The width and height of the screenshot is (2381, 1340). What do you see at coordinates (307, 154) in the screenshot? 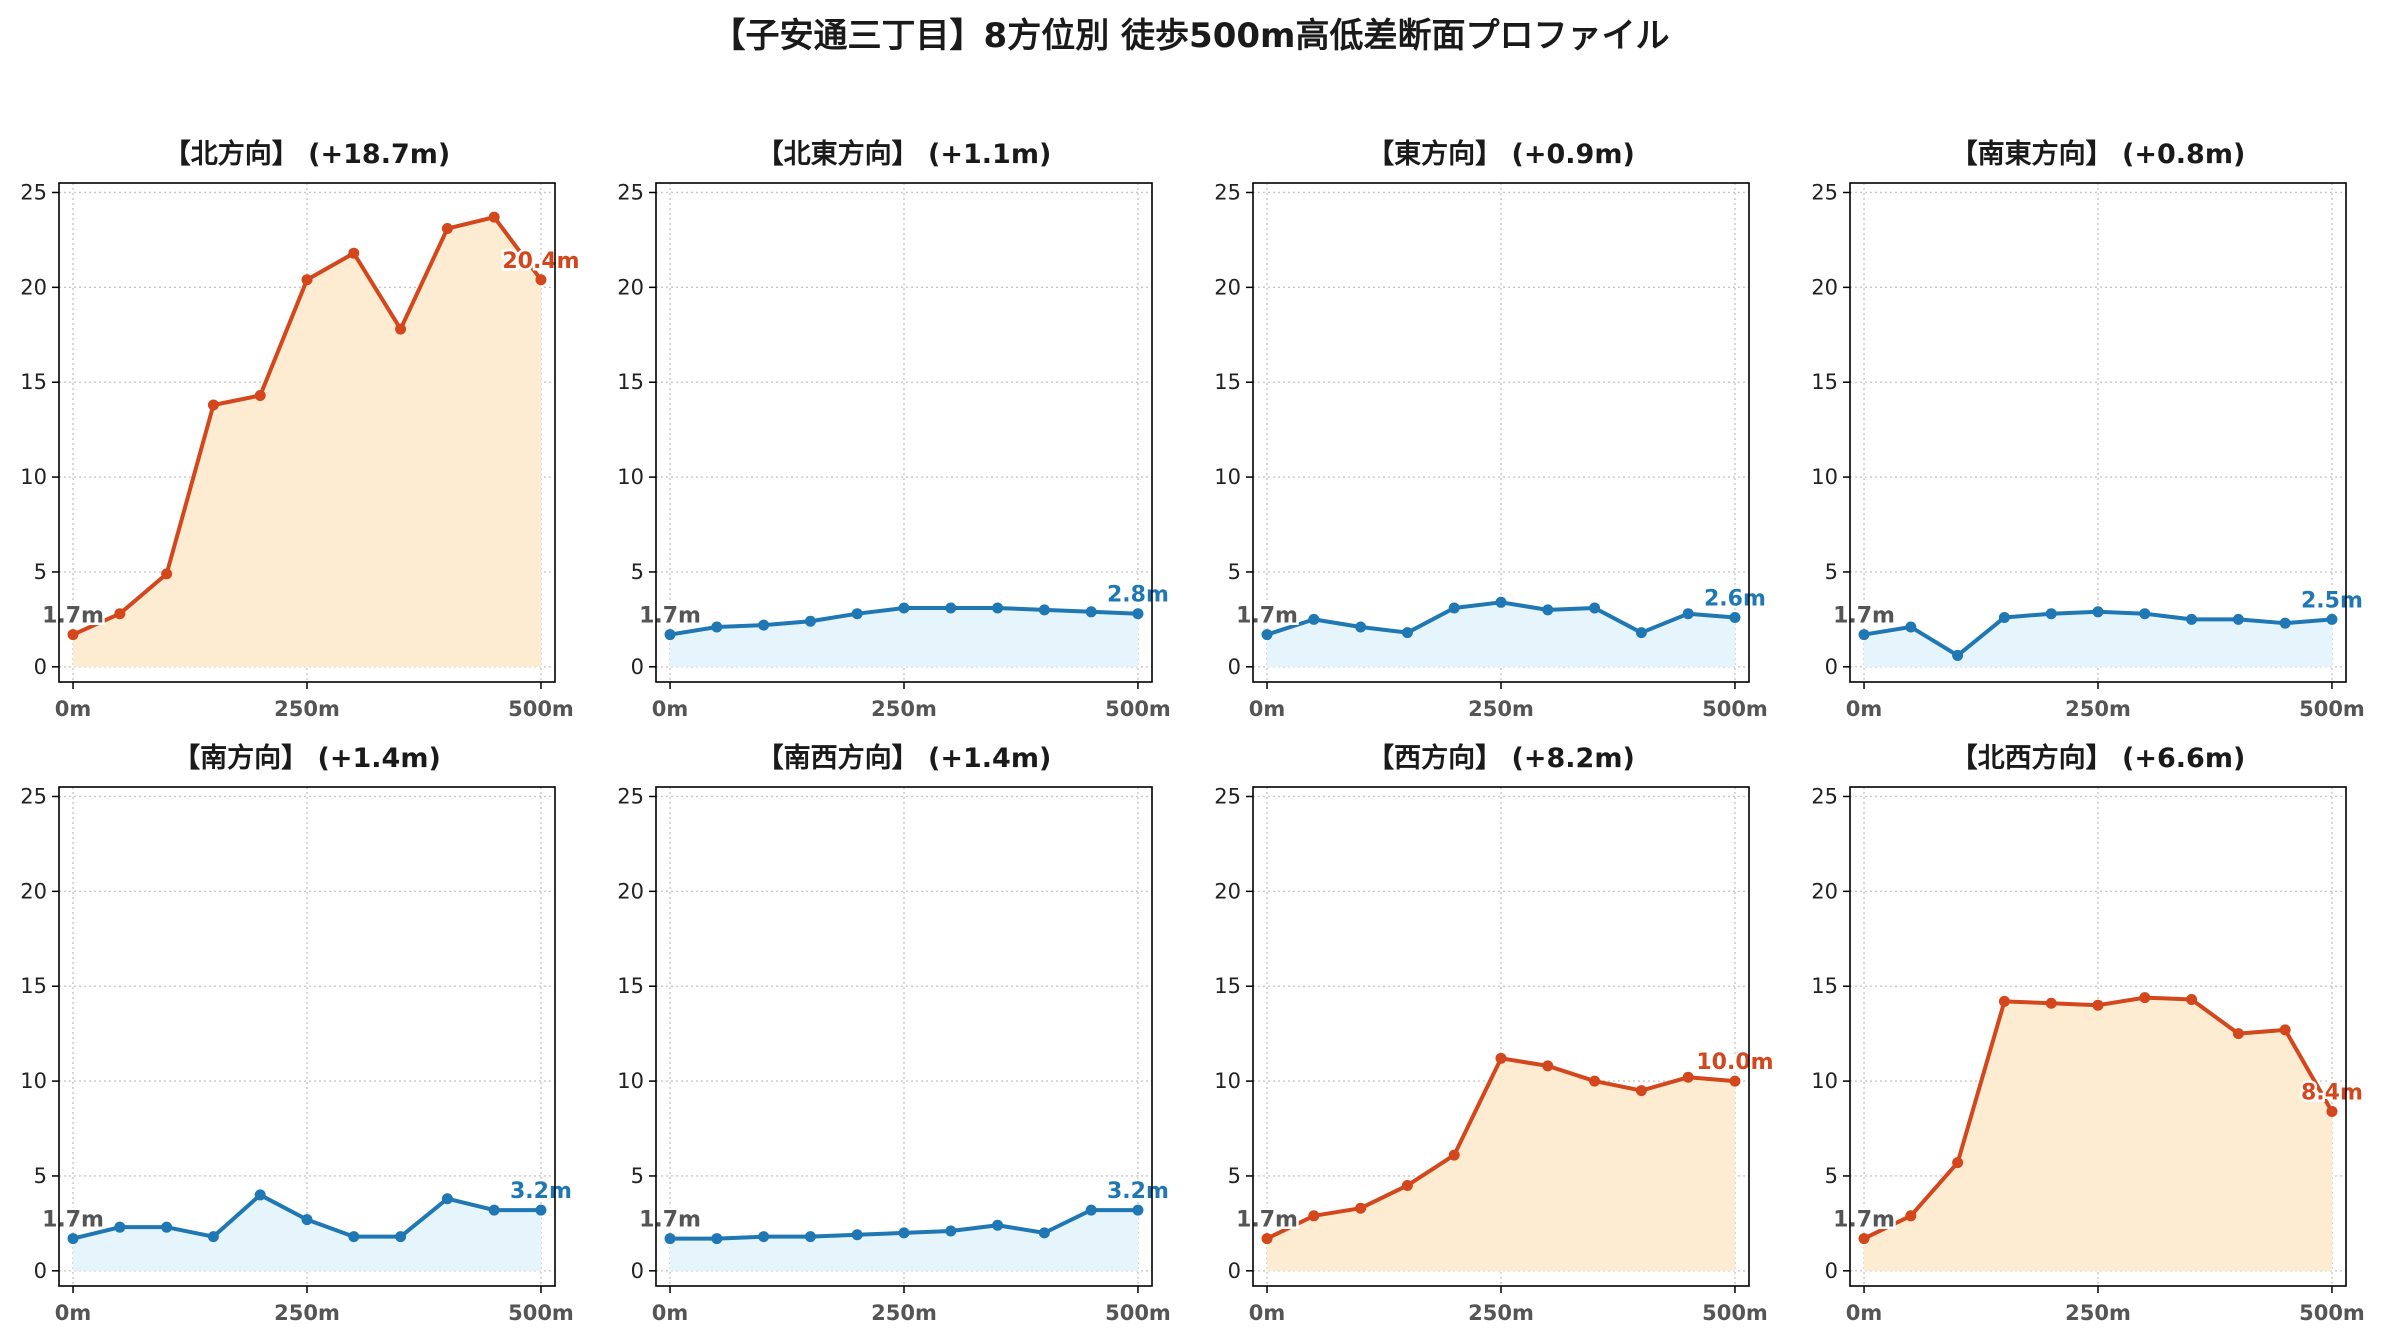
I see `subplot-title: 【北方向】 (+18.7m)` at bounding box center [307, 154].